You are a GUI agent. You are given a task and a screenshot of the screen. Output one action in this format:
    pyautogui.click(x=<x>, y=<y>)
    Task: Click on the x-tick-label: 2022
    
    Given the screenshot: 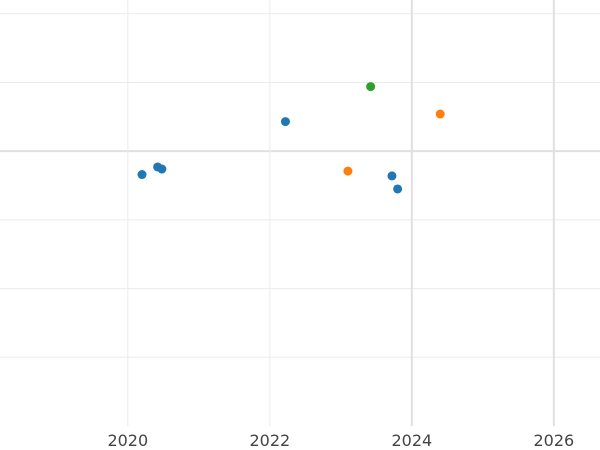 What is the action you would take?
    pyautogui.click(x=269, y=440)
    